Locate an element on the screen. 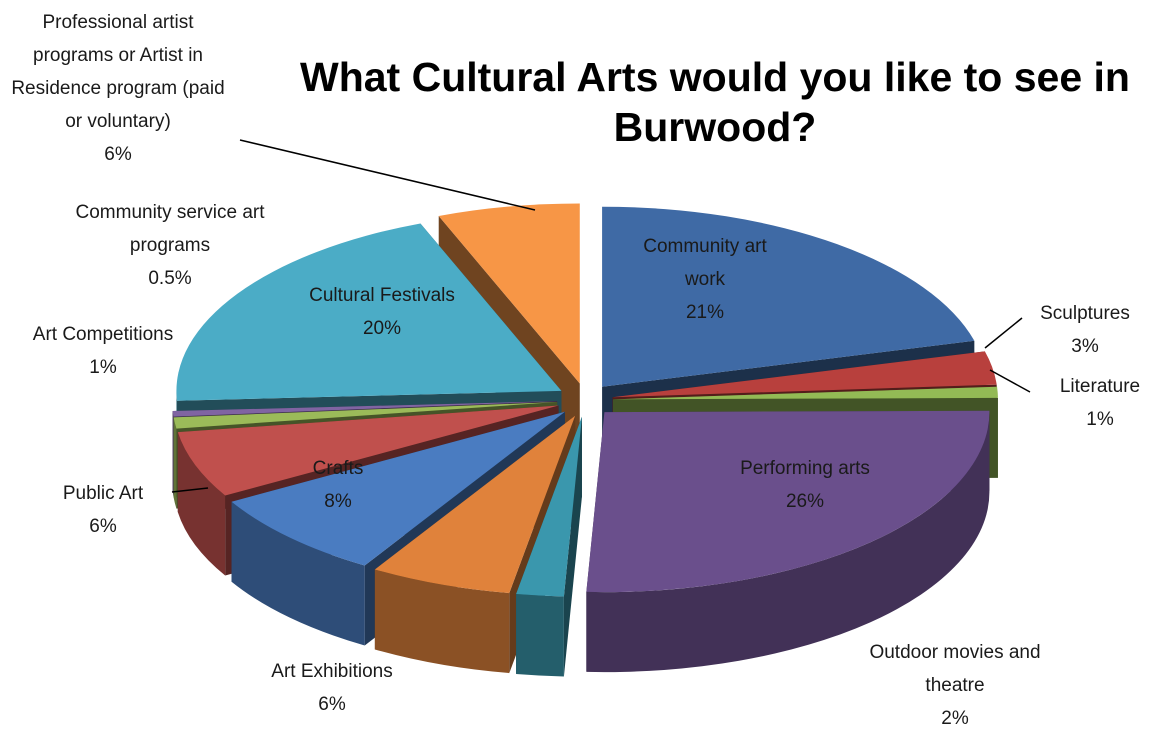 The width and height of the screenshot is (1175, 735). data-label: Sculptures 3% is located at coordinates (1085, 330).